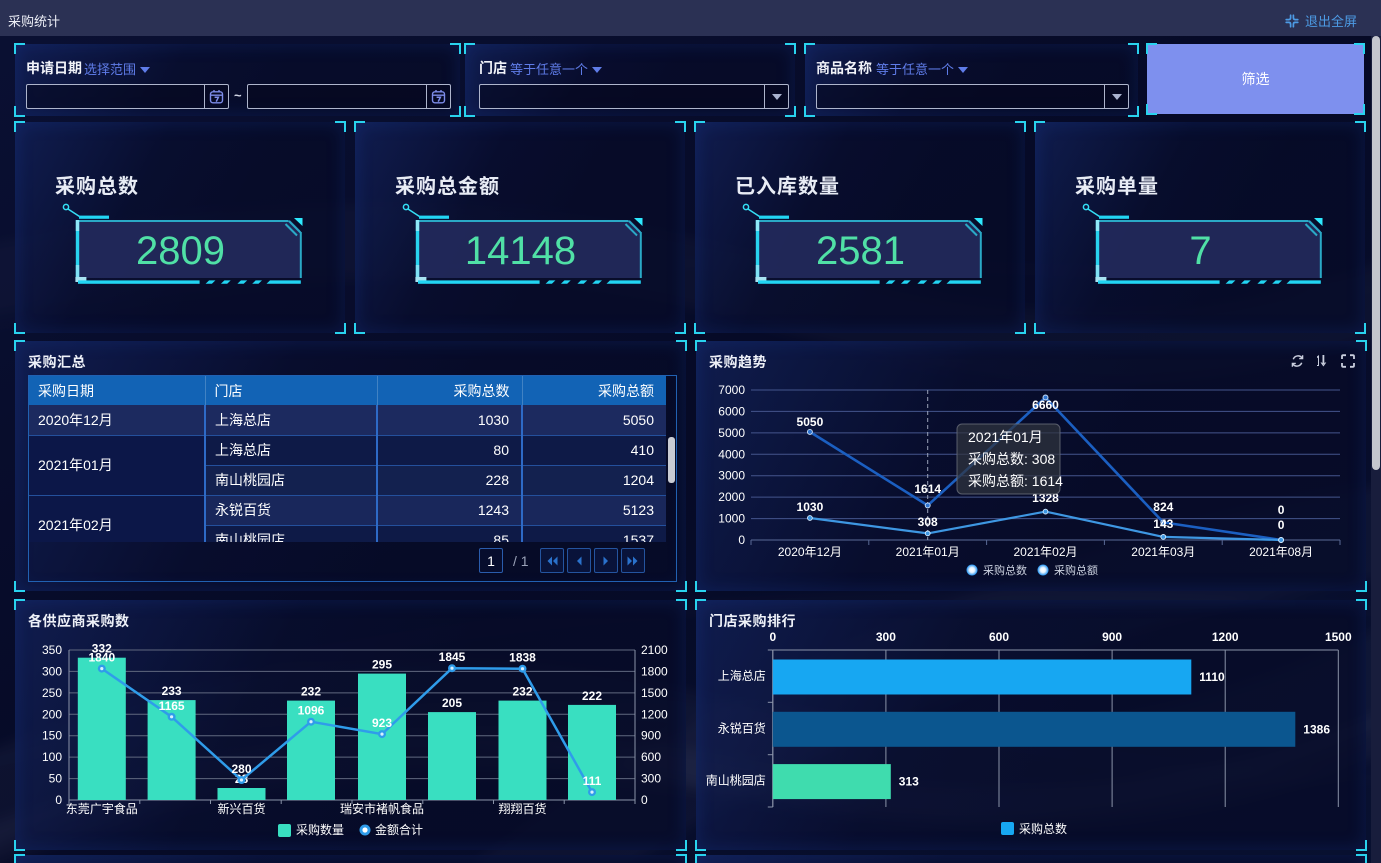  I want to click on svg-text: 3000, so click(731, 476).